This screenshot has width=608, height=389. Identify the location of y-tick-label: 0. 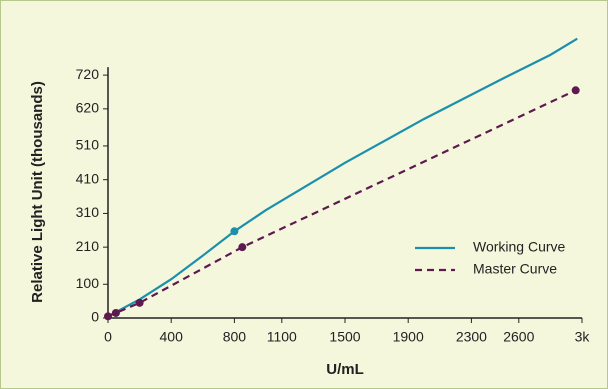
(95, 317).